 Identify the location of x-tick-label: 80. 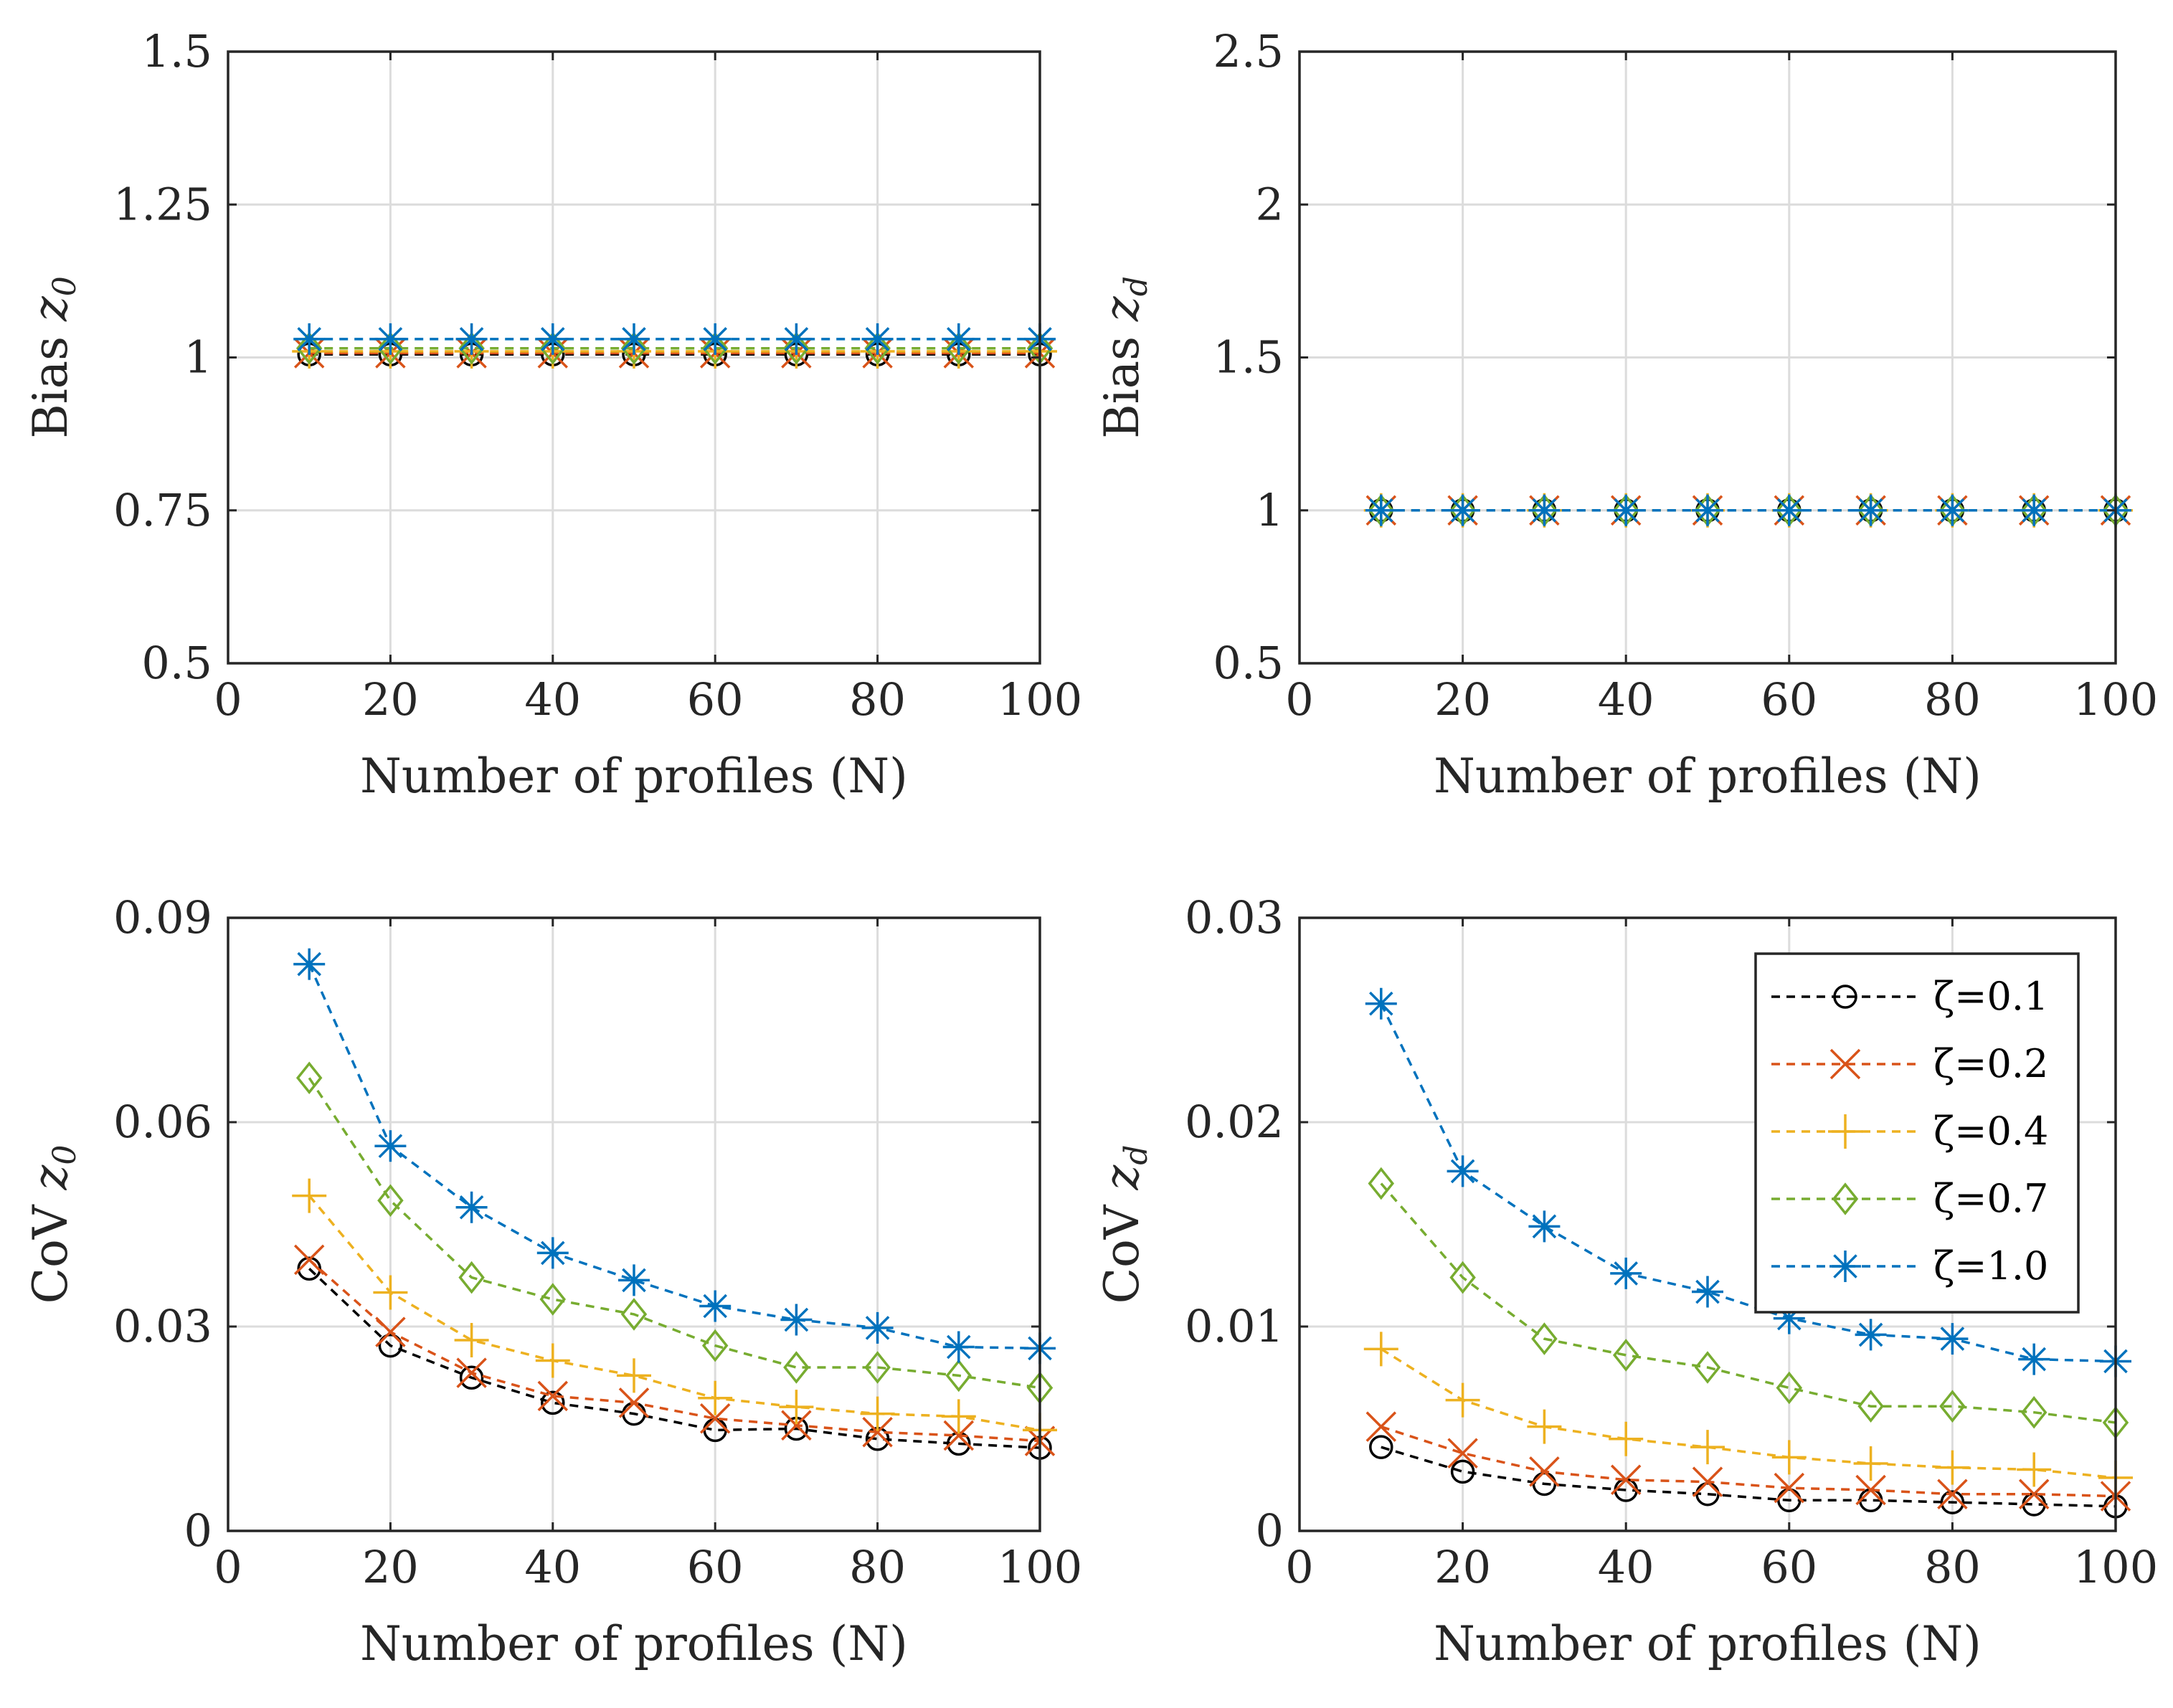
(1952, 699).